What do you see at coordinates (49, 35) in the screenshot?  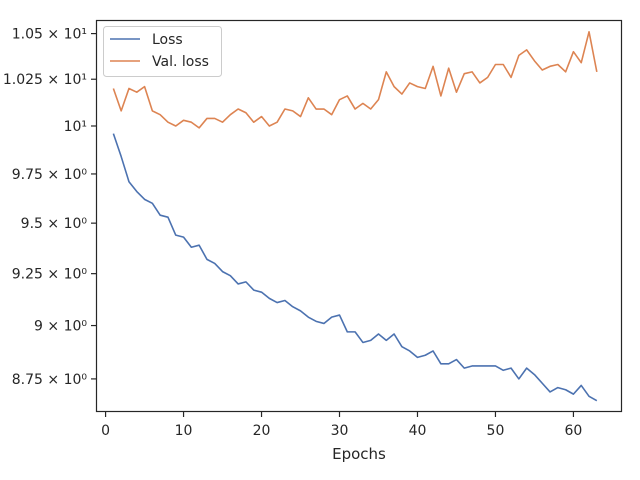 I see `y-tick-label: 1.05 × 10¹` at bounding box center [49, 35].